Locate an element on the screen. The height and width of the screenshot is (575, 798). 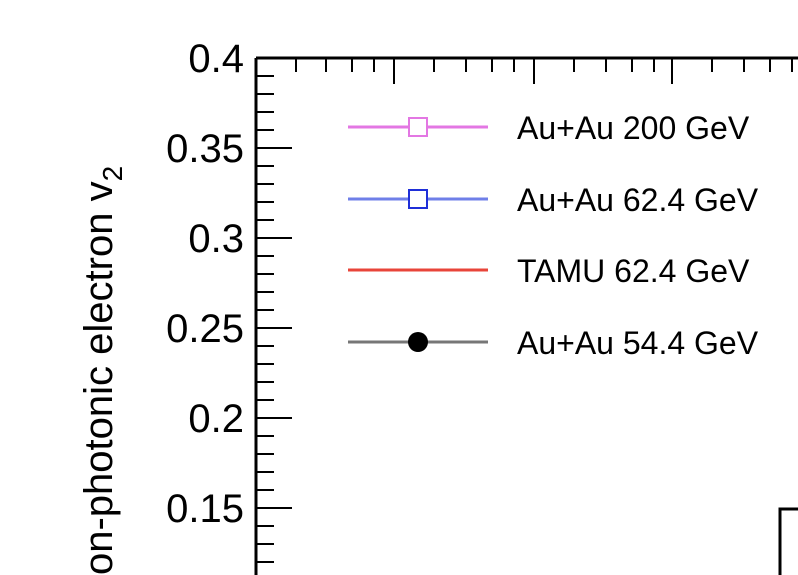
legend-entry: TAMU 62.4 GeV is located at coordinates (549, 271).